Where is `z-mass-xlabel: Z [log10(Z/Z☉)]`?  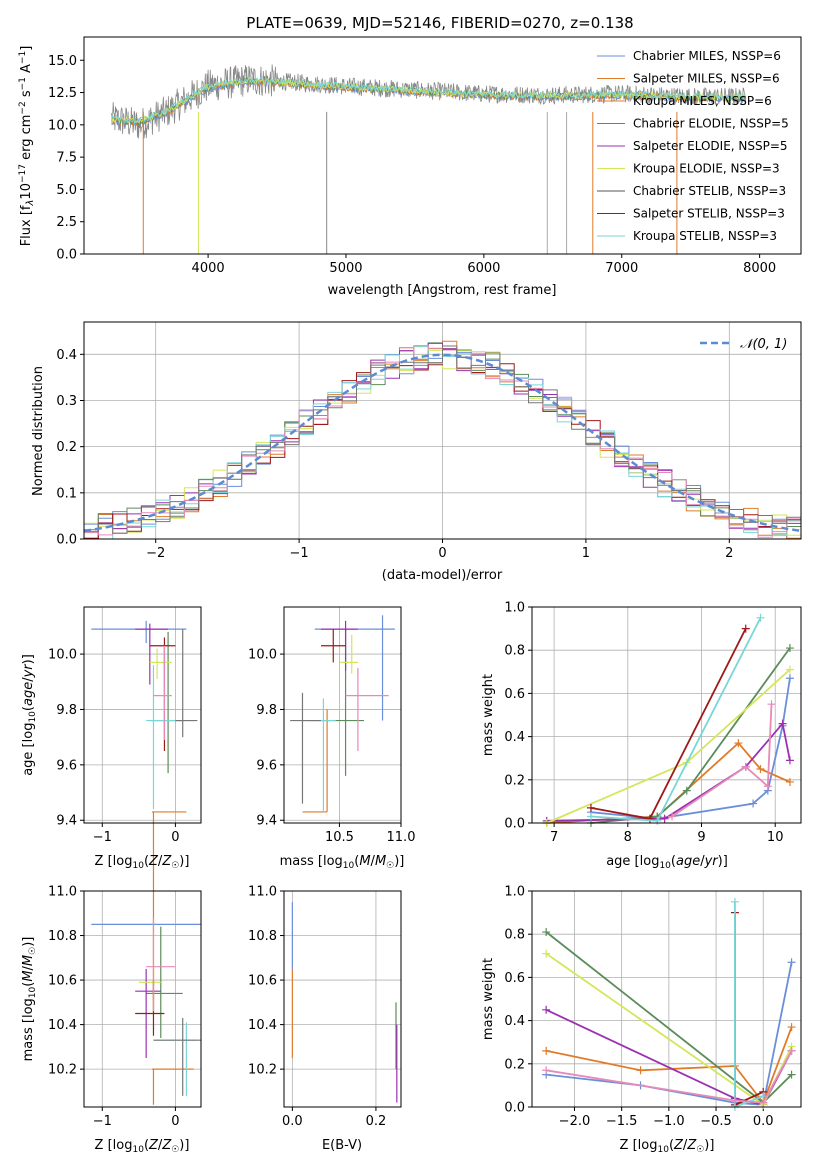
z-mass-xlabel: Z [log10(Z/Z☉)] is located at coordinates (142, 1146).